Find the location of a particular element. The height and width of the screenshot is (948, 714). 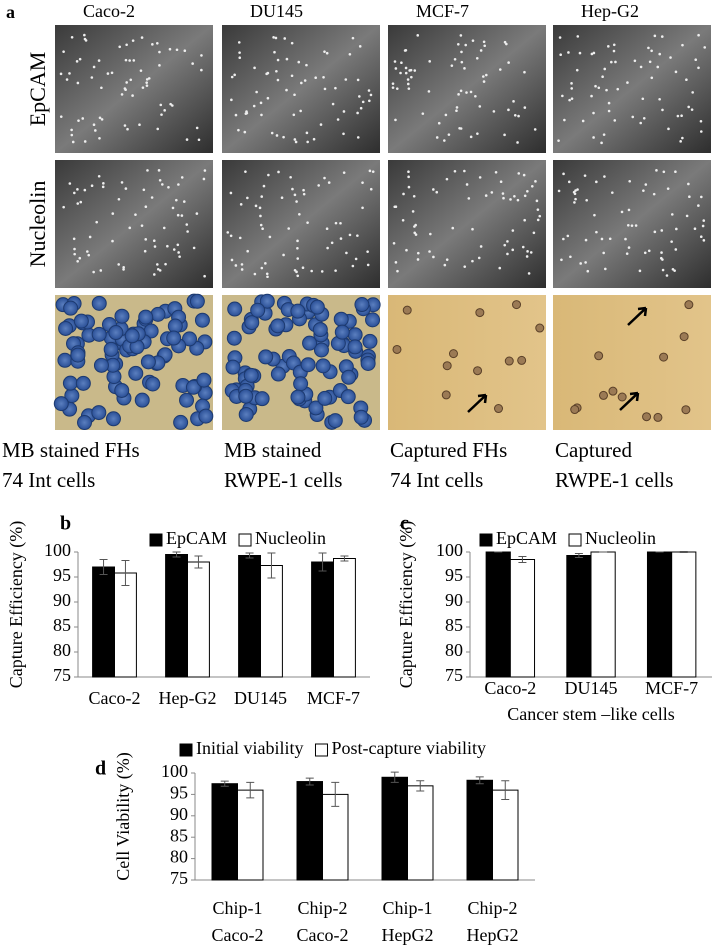

y-tick-label: 80 is located at coordinates (179, 857).